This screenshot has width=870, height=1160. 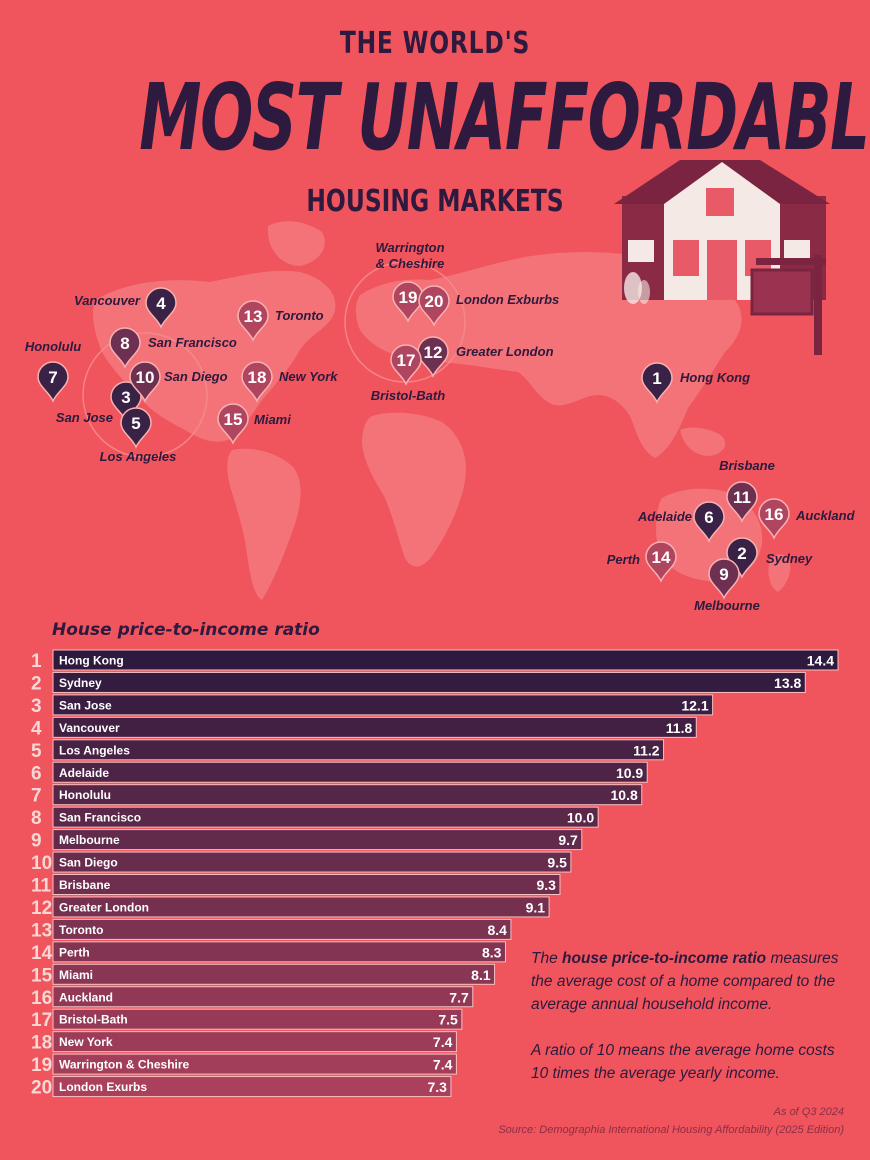 I want to click on marker-city-label: Adelaide, so click(x=664, y=516).